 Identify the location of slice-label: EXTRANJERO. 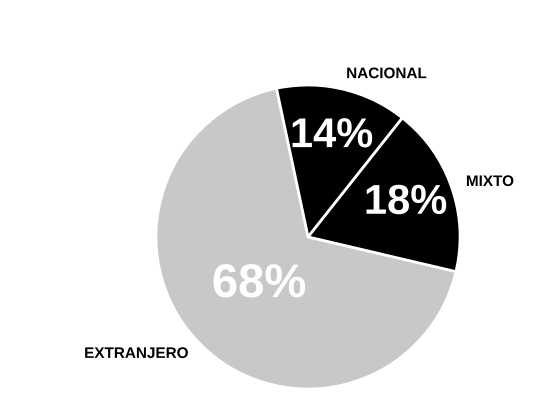
(136, 352).